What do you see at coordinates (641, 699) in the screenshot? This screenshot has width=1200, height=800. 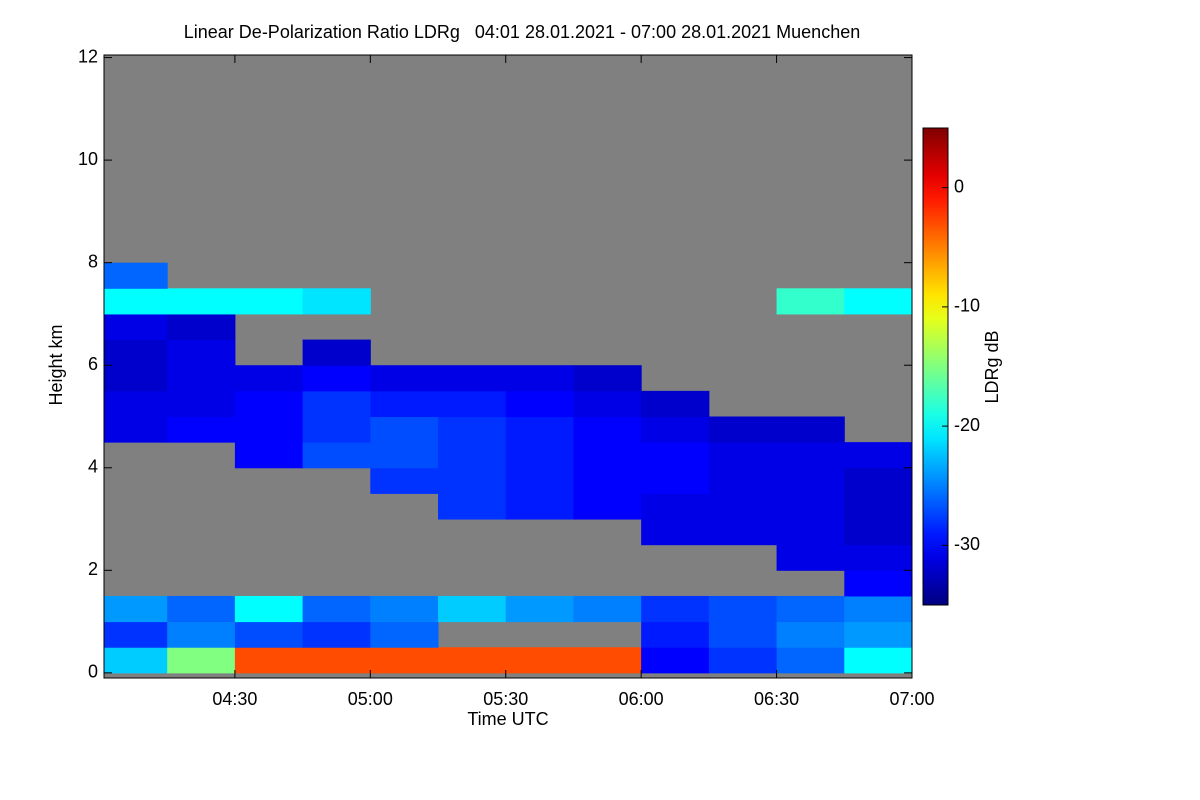 I see `x-tick-label: 06:00` at bounding box center [641, 699].